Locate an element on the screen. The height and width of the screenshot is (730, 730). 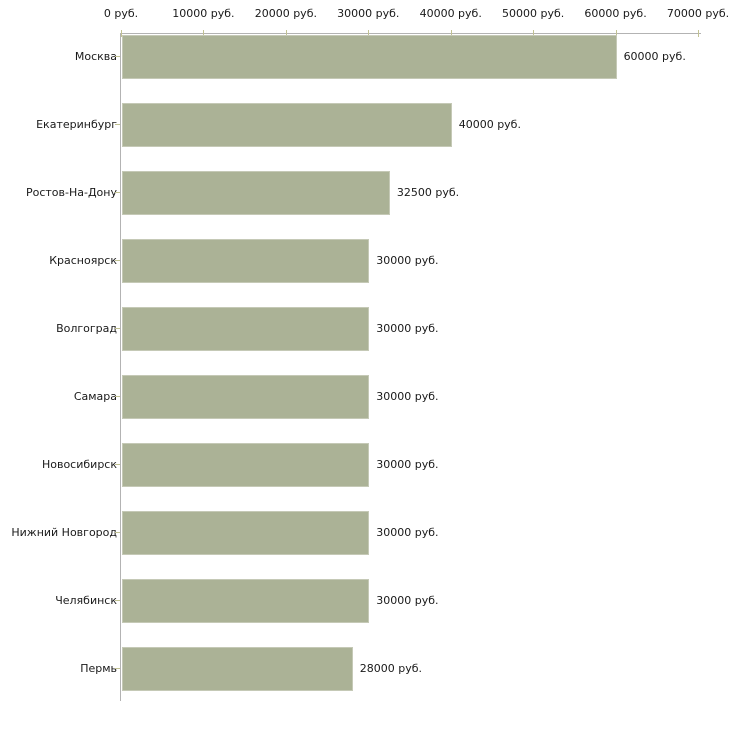
category-label: Москва is located at coordinates (95, 56).